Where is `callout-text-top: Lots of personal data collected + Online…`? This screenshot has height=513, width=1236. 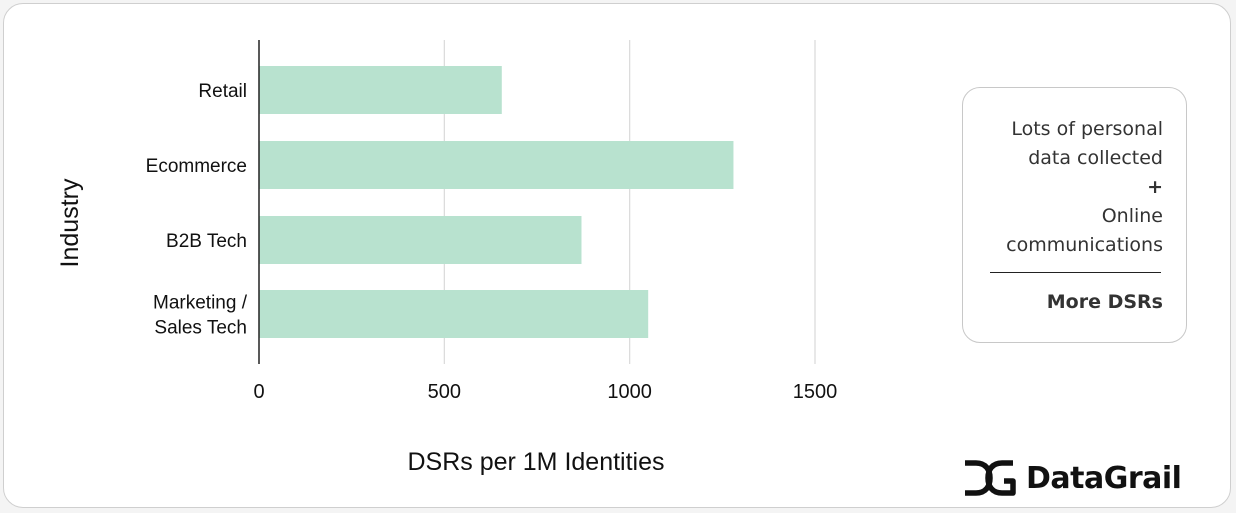
callout-text-top: Lots of personal data collected + Online… is located at coordinates (1068, 187).